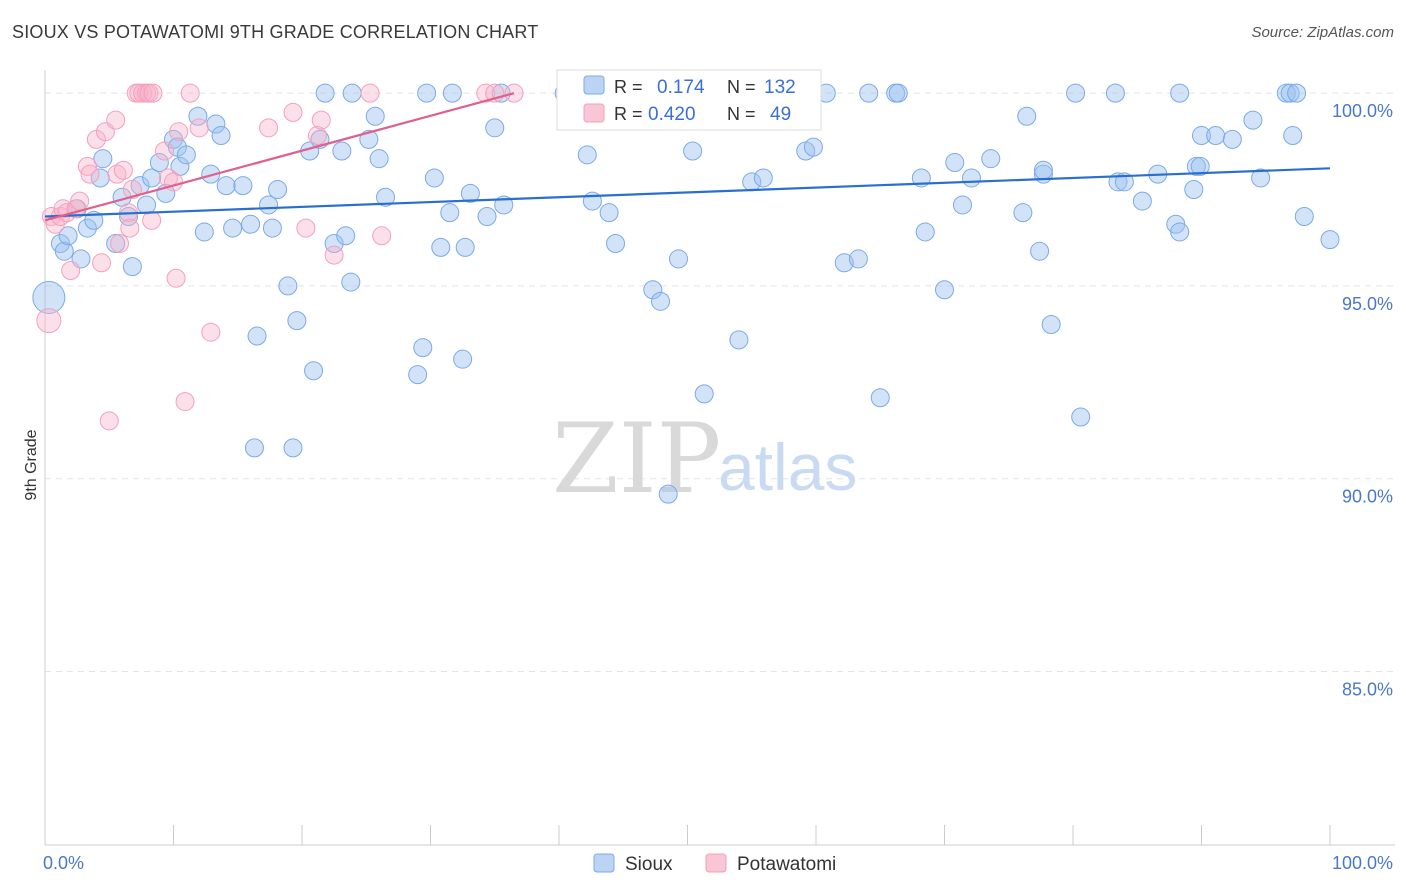 Image resolution: width=1406 pixels, height=892 pixels. Describe the element at coordinates (786, 864) in the screenshot. I see `legend-potawatomi-label: Potawatomi` at that location.